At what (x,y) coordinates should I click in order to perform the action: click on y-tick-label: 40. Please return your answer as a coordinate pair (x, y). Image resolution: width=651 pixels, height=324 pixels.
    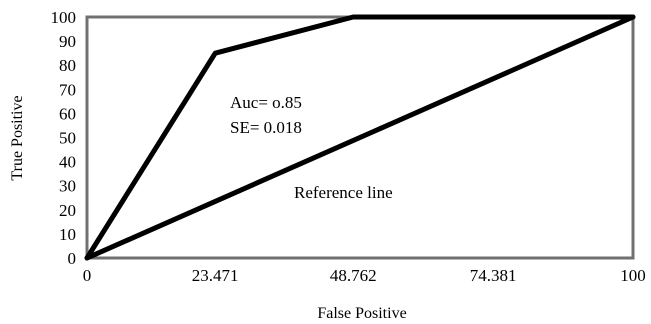
    Looking at the image, I should click on (67, 162).